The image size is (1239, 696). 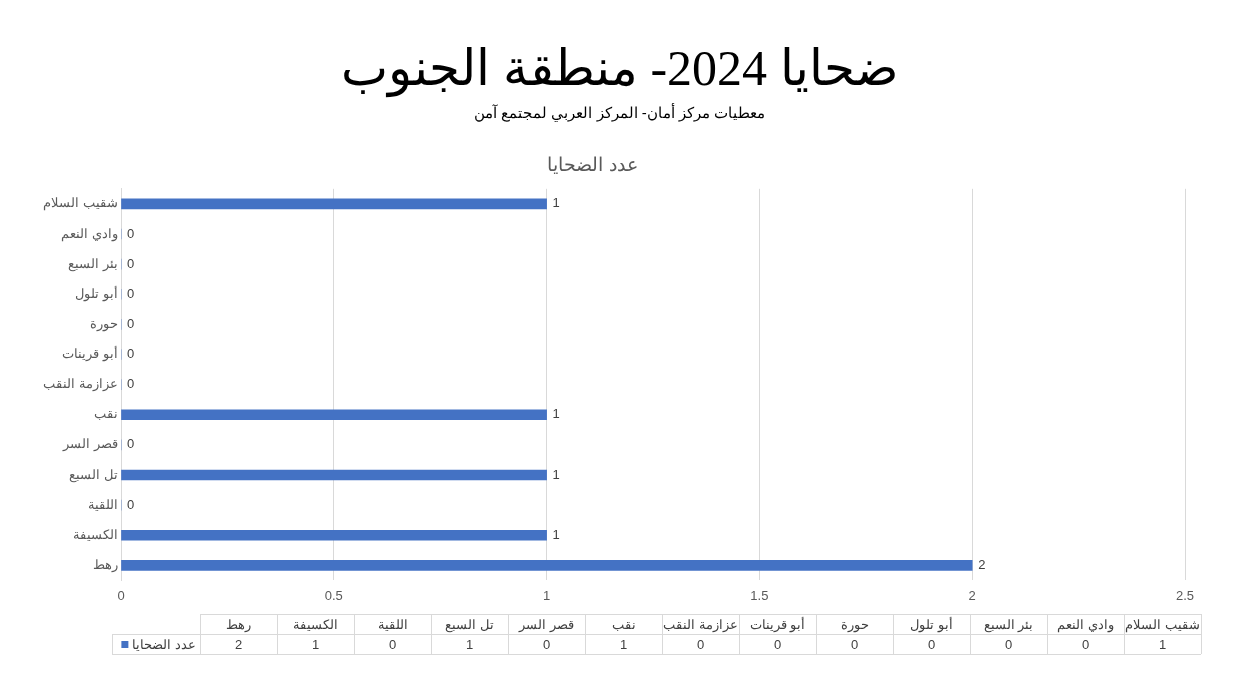 I want to click on x-tick-label: 1, so click(x=546, y=595).